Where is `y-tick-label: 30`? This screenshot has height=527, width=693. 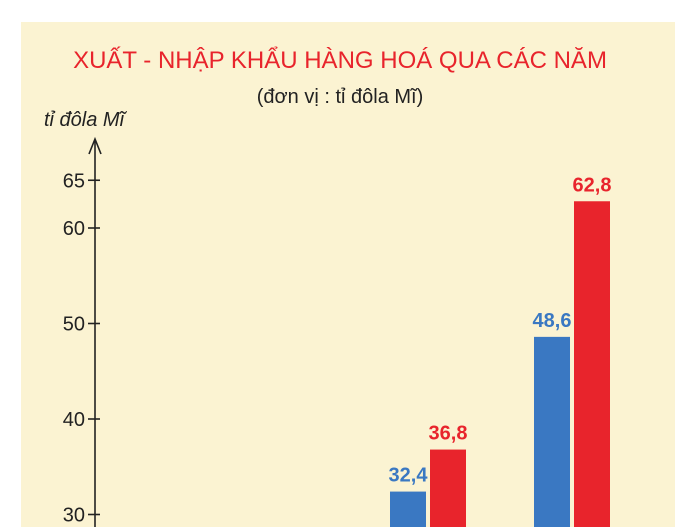 y-tick-label: 30 is located at coordinates (74, 516).